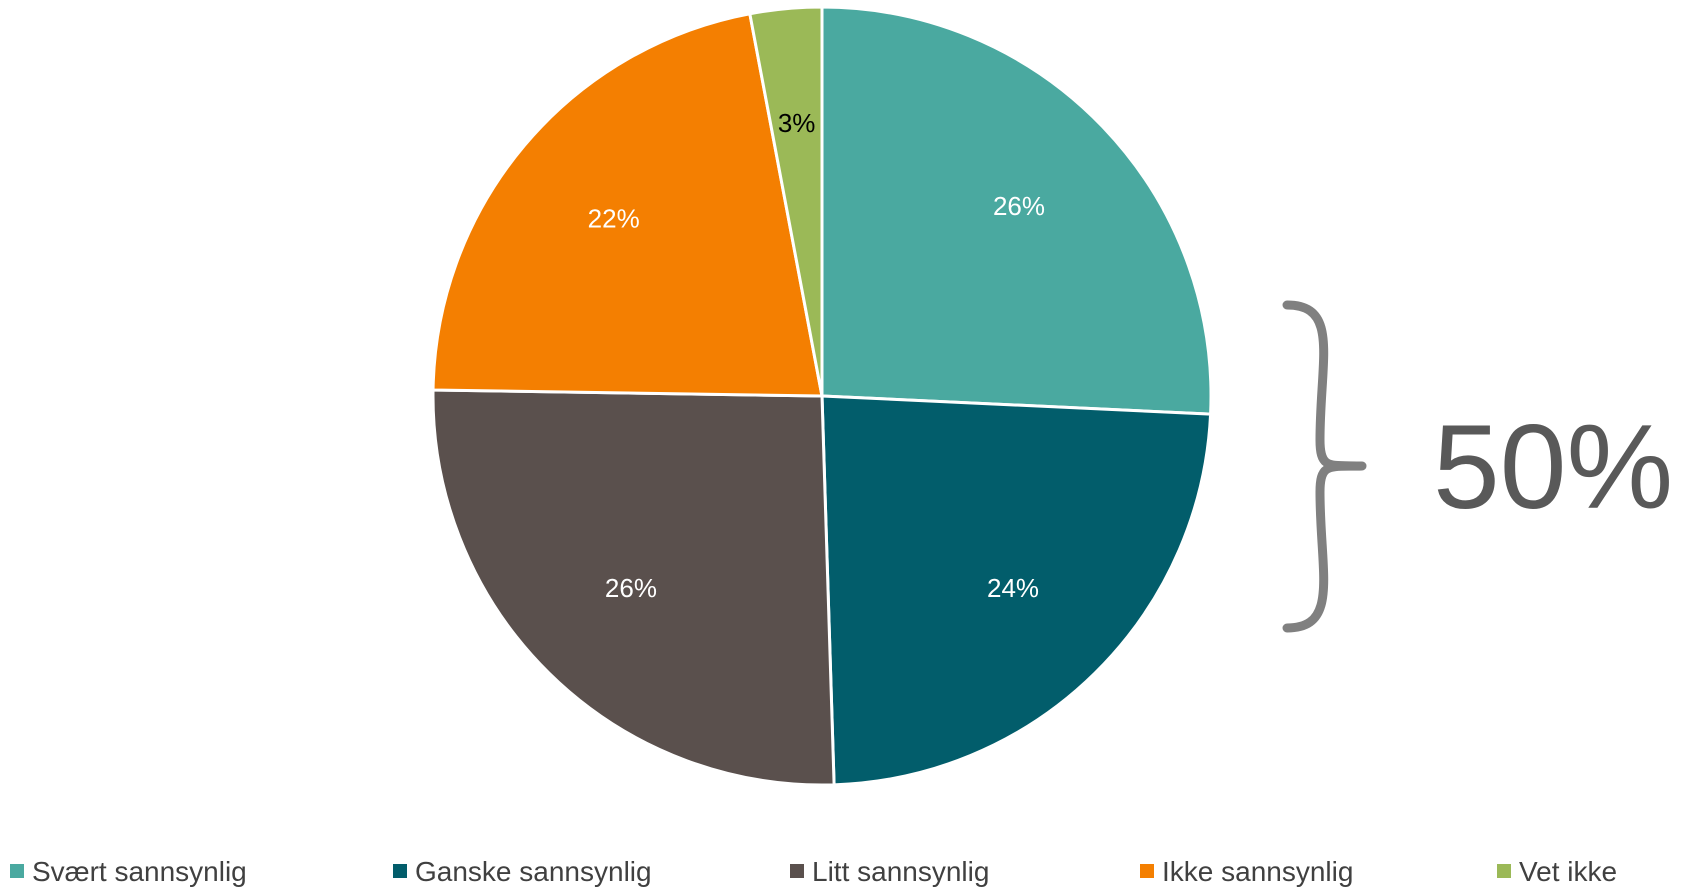 This screenshot has height=890, width=1688. I want to click on pie-slice-vet-ikke, so click(786, 201).